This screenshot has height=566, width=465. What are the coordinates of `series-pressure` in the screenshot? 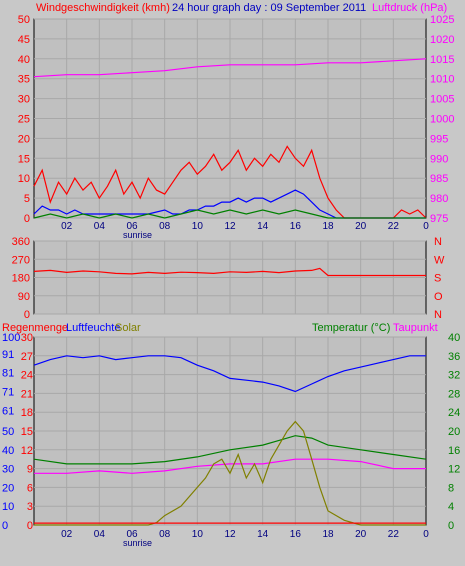 It's located at (230, 68).